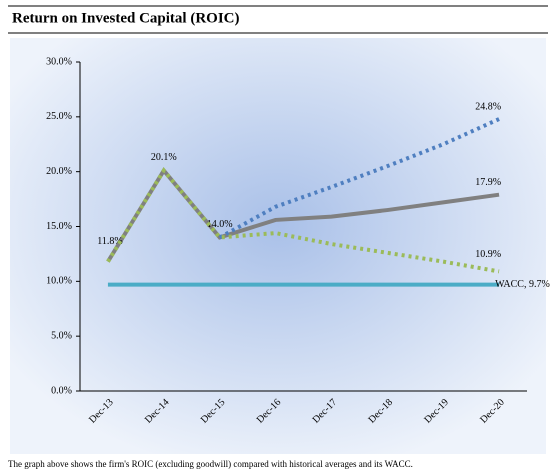  Describe the element at coordinates (488, 254) in the screenshot. I see `data-label: 10.9%` at that location.